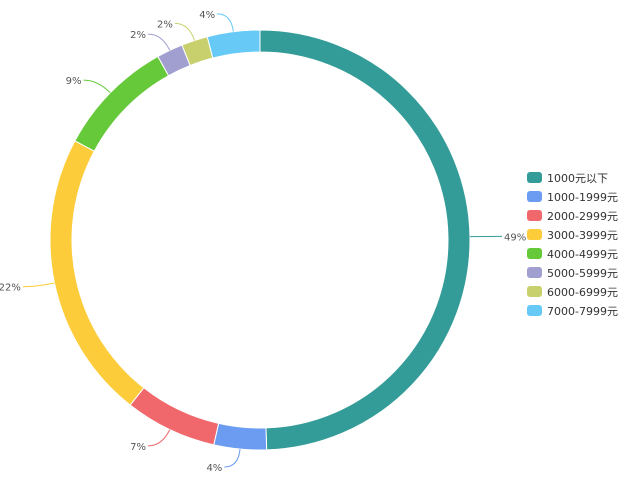  I want to click on legend-label: 1000元以下, so click(577, 178).